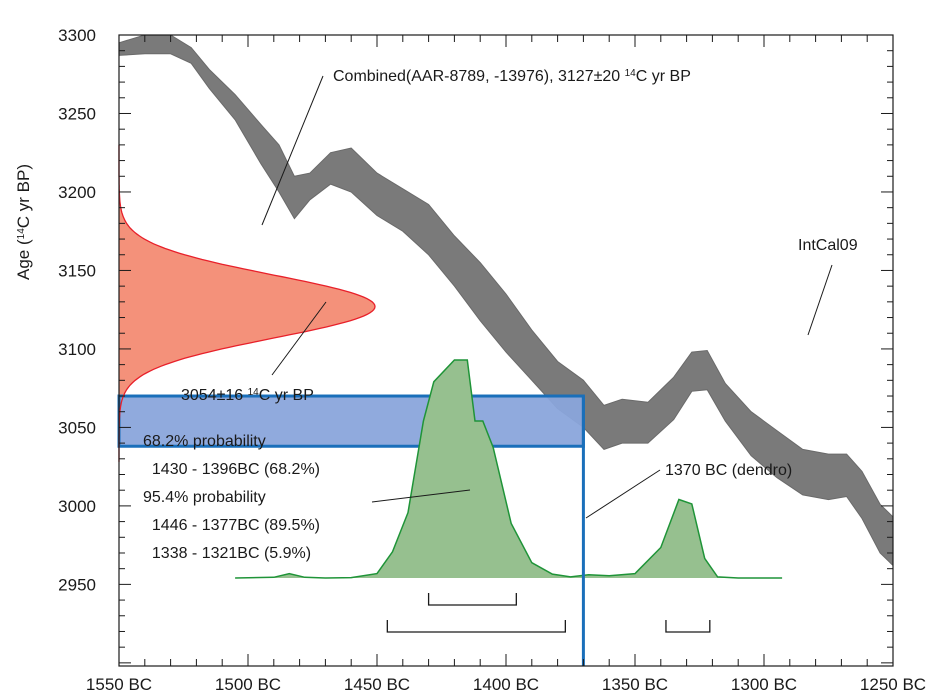  What do you see at coordinates (227, 553) in the screenshot?
I see `probability-text-line: 1338 - 1321BC (5.9%)` at bounding box center [227, 553].